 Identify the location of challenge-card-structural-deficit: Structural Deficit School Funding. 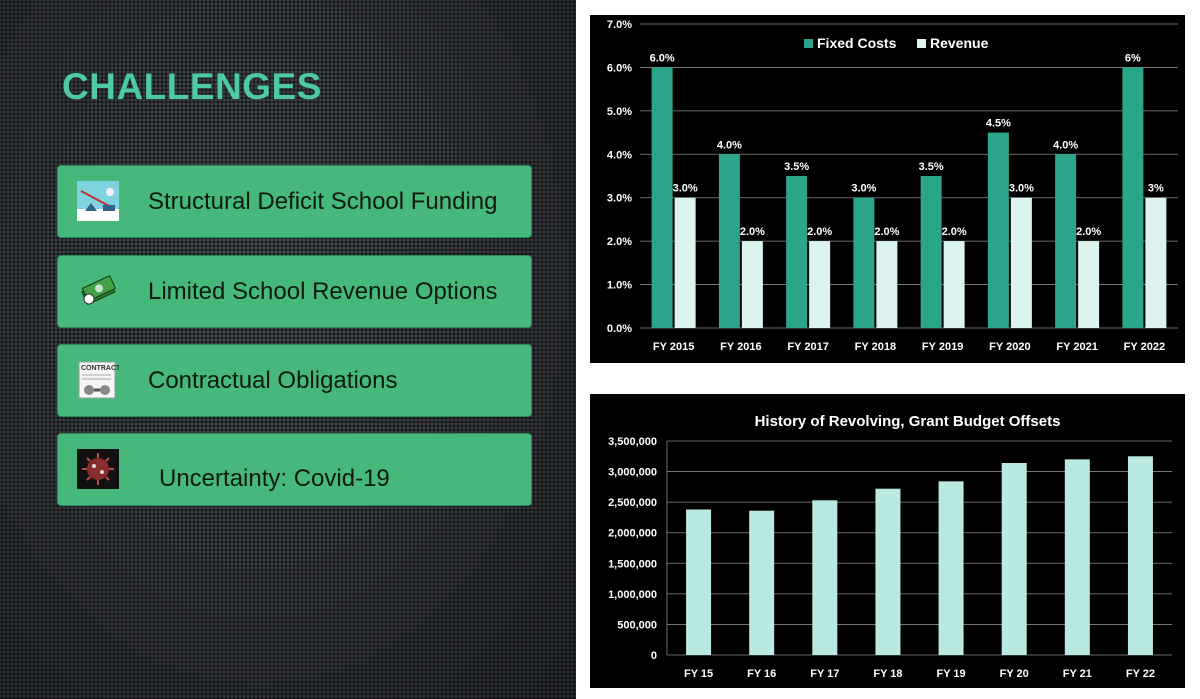
(294, 201).